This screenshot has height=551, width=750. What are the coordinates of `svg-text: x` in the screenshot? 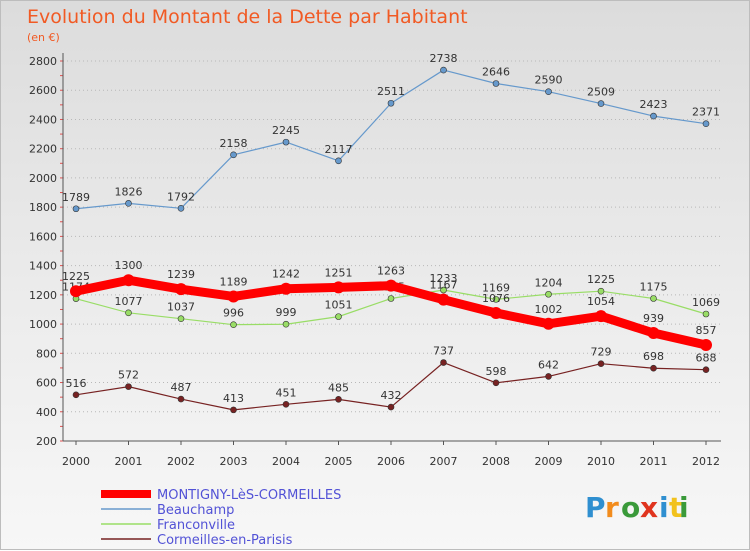 It's located at (649, 507).